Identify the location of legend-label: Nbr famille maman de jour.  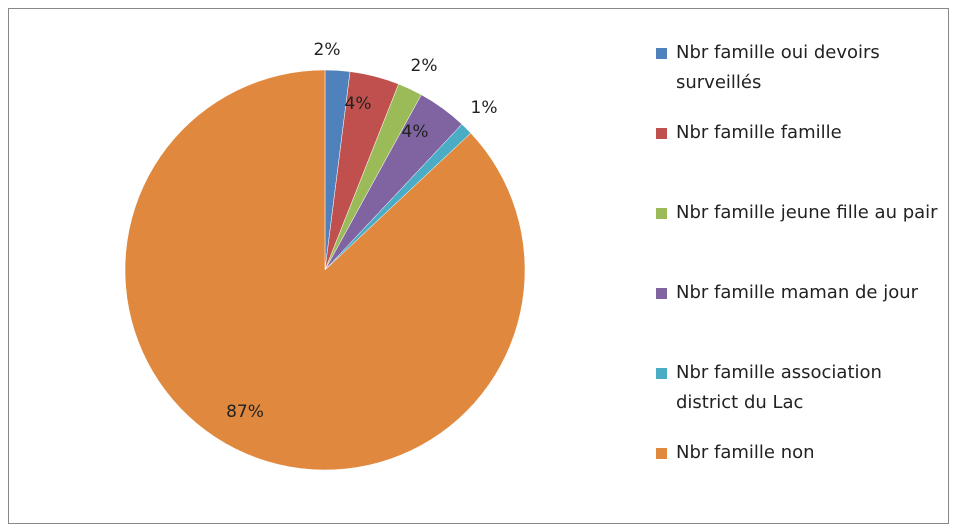
(797, 292).